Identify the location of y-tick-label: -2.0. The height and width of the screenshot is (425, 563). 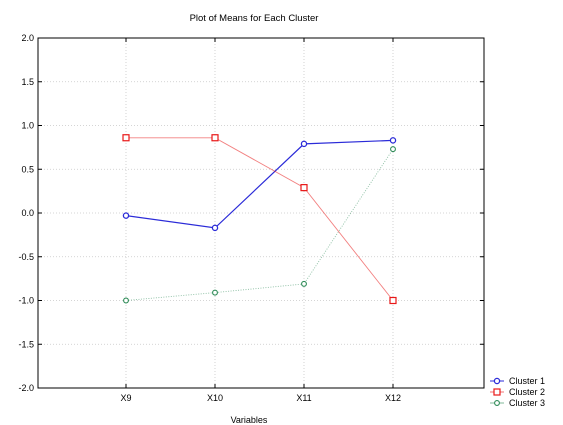
(26, 388).